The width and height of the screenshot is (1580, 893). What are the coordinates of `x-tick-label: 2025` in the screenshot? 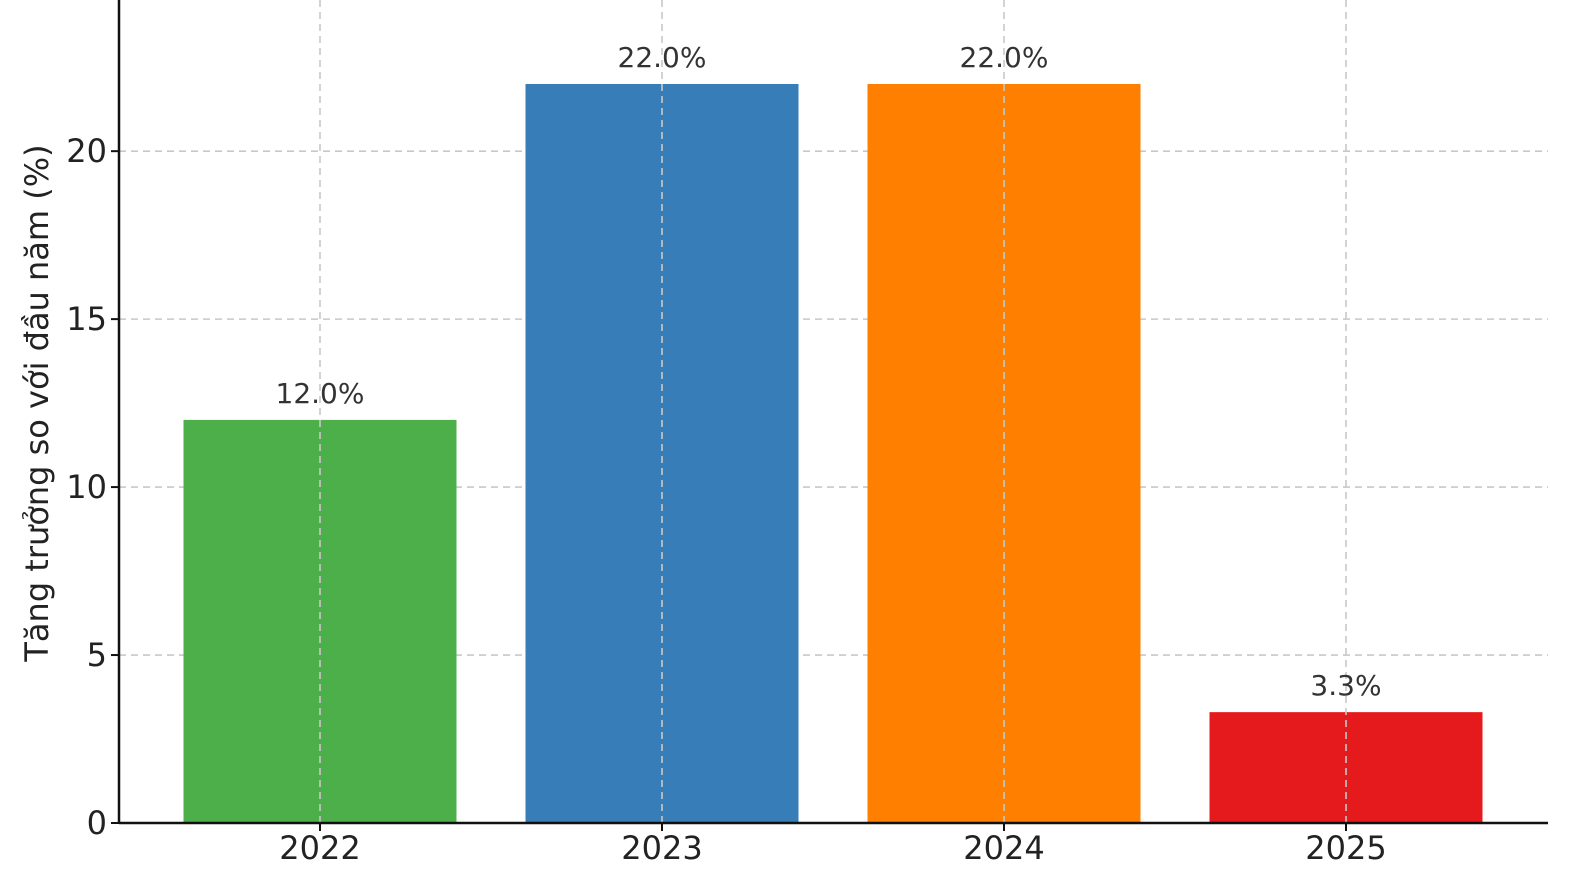 It's located at (1345, 848).